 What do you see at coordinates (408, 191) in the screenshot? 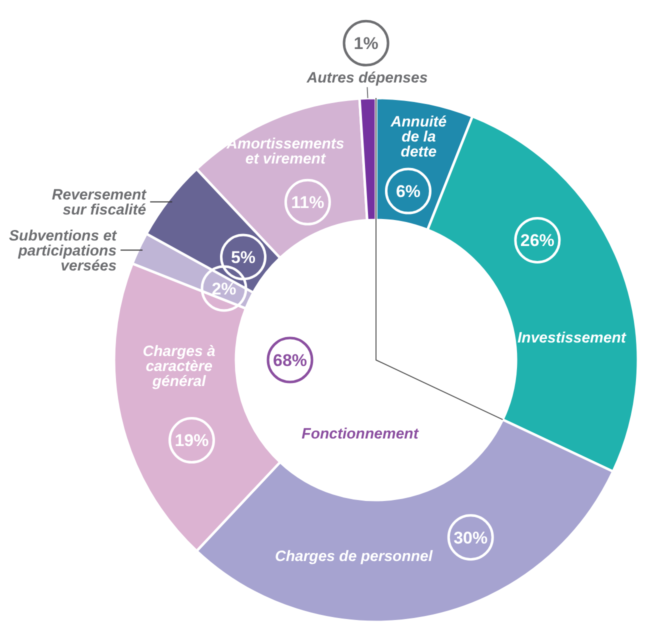
I see `data-label: 6%` at bounding box center [408, 191].